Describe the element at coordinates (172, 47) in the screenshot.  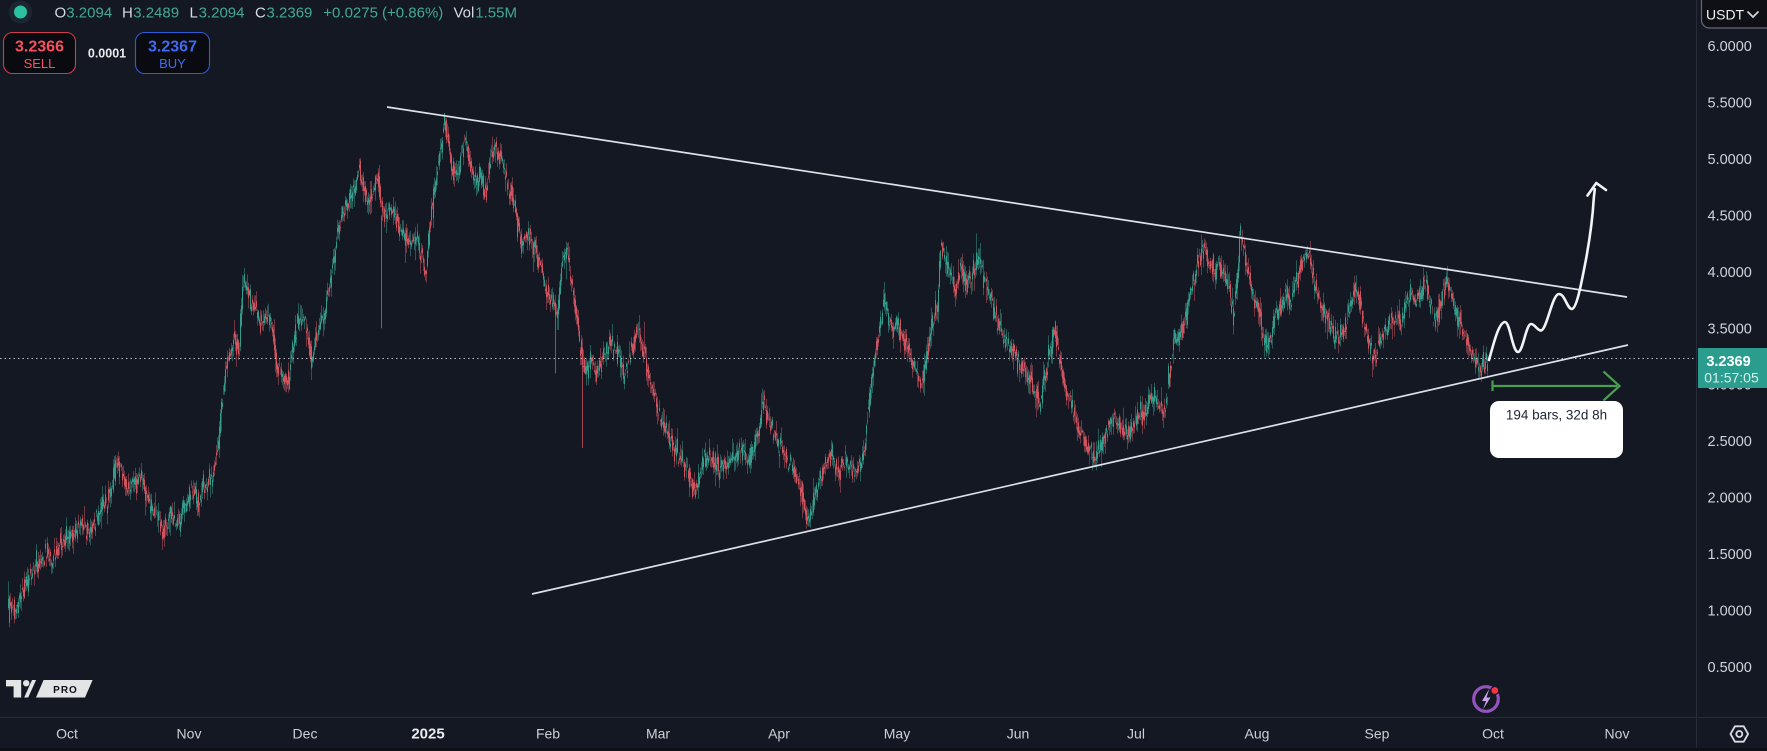
I see `svg-text: 3.2367` at that location.